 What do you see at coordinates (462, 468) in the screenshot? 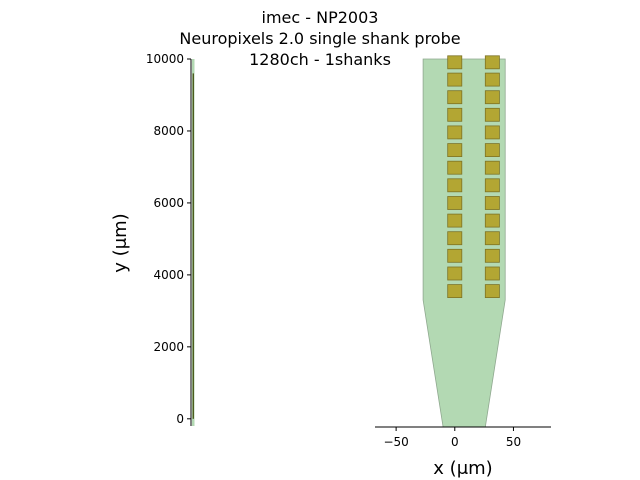
I see `x-axis-label: x (μm)` at bounding box center [462, 468].